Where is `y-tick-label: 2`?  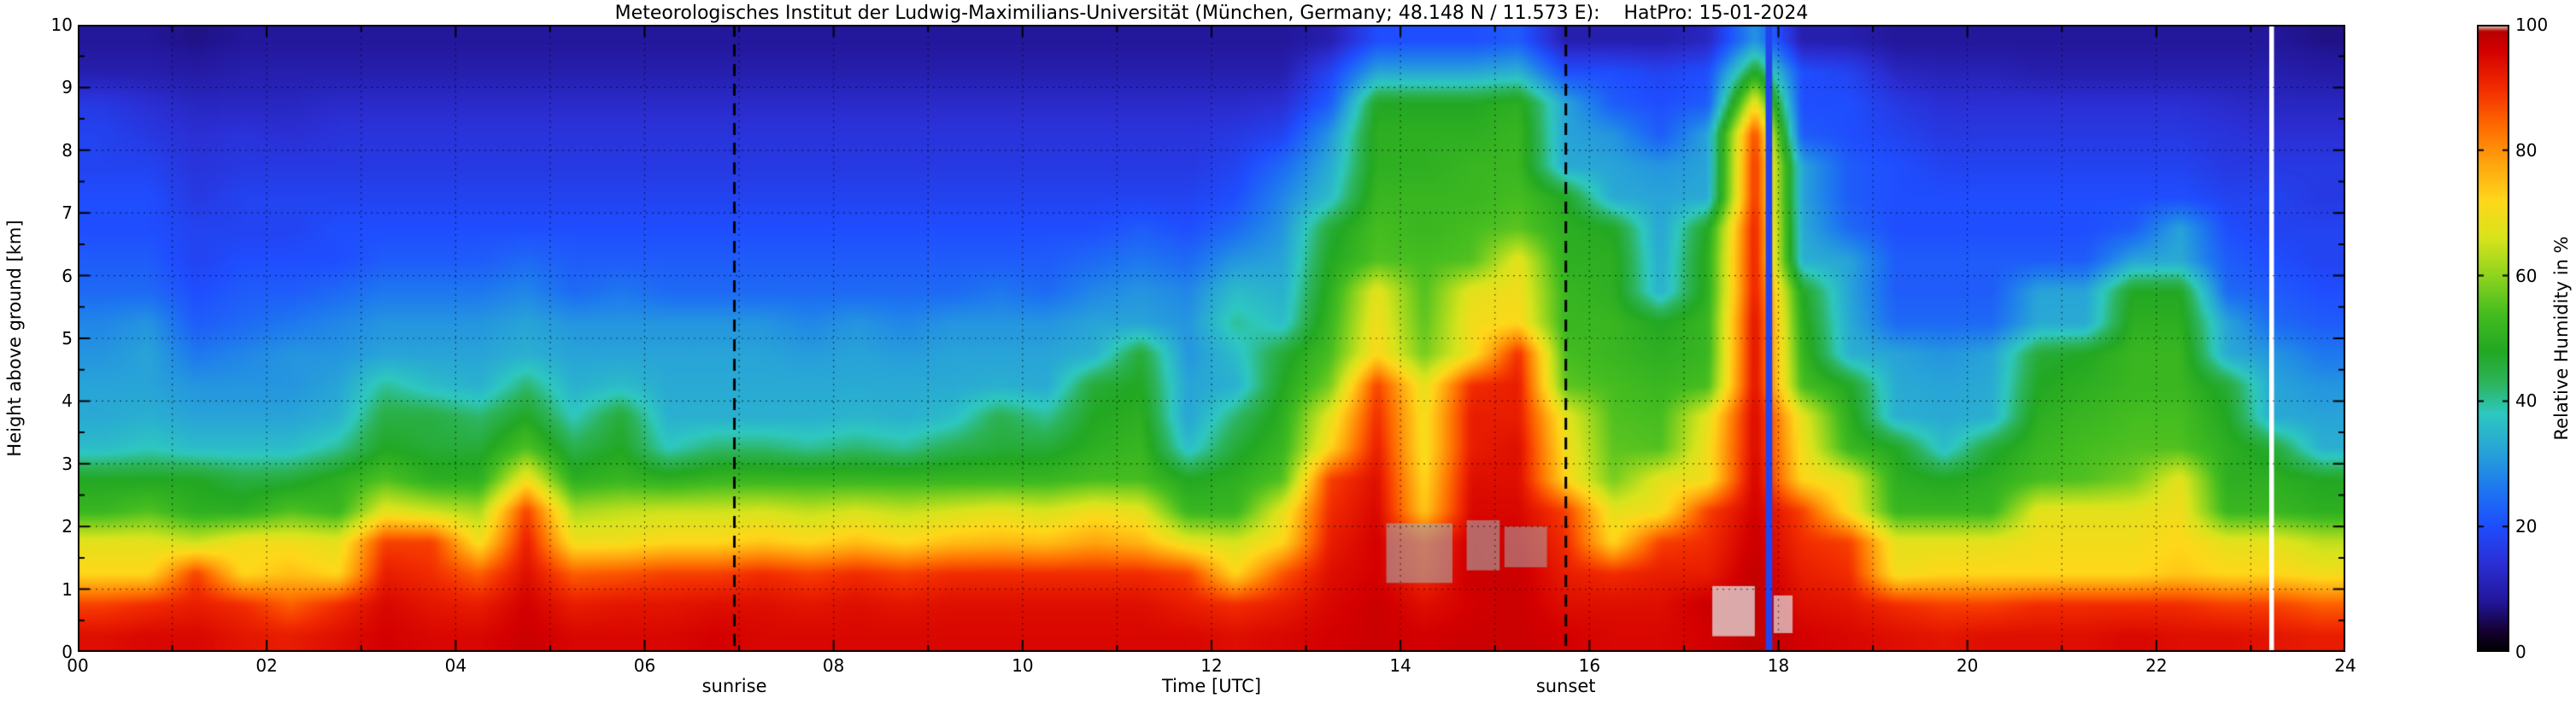
y-tick-label: 2 is located at coordinates (67, 526).